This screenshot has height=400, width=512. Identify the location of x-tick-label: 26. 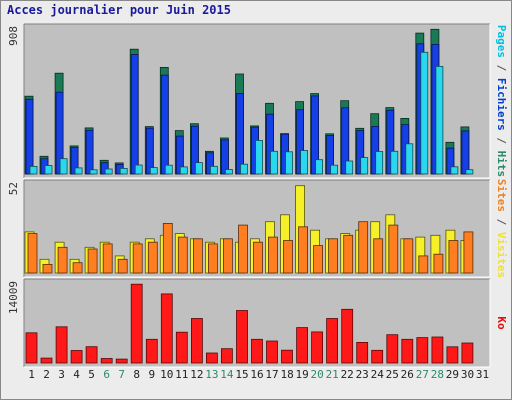
(407, 374).